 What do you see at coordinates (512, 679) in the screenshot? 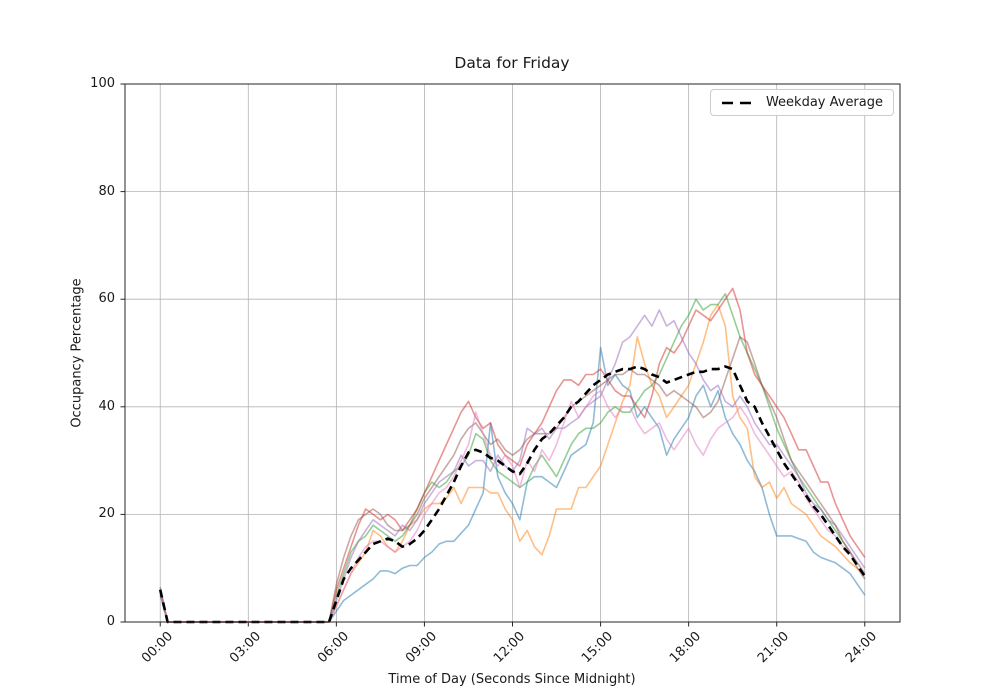
I see `x-axis-label: Time of Day (Seconds Since Midnight)` at bounding box center [512, 679].